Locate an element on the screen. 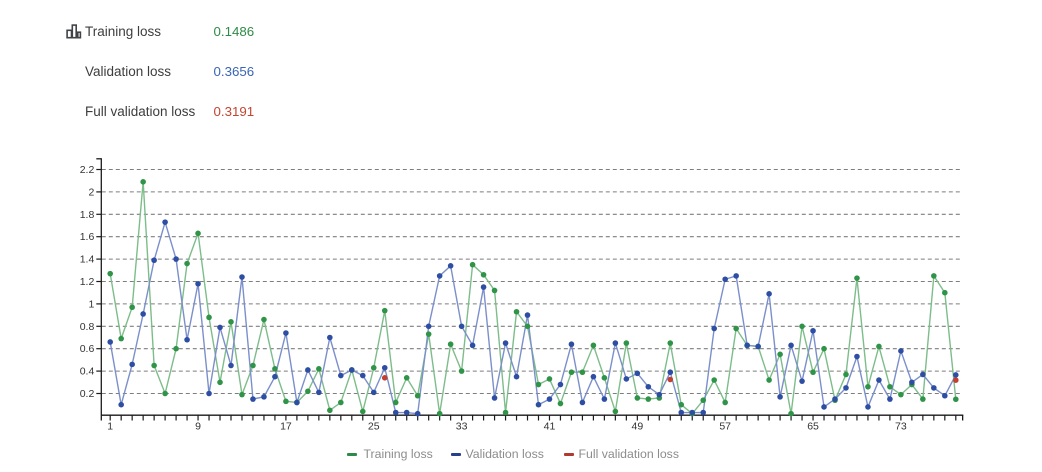  svg-text: 33 is located at coordinates (462, 427).